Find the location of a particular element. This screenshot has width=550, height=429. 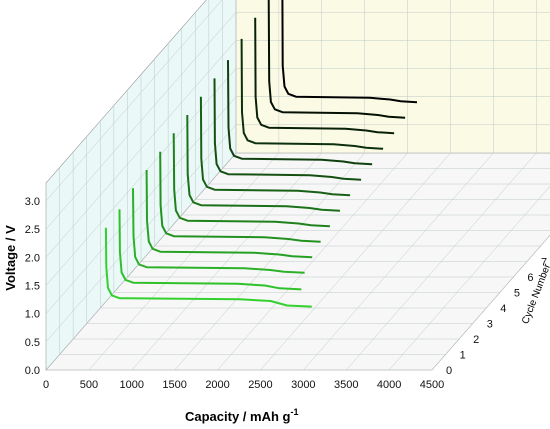

y-tick-label: 1.5 is located at coordinates (32, 287).